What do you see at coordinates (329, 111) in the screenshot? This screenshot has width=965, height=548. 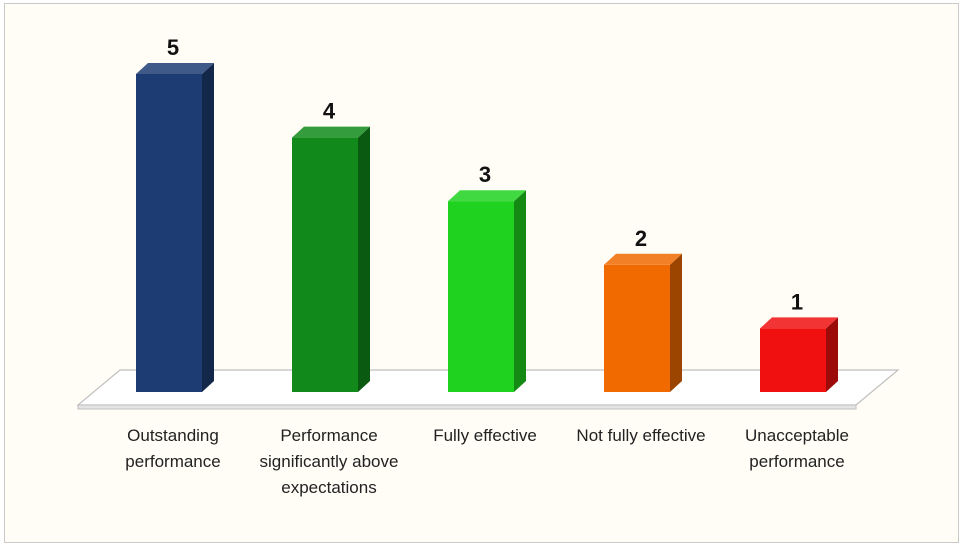 I see `data-label: 4` at bounding box center [329, 111].